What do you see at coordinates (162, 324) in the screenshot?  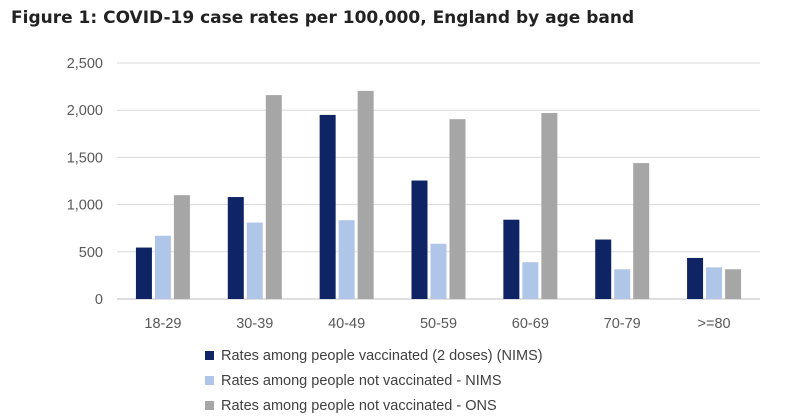 I see `x-tick-label: 18-29` at bounding box center [162, 324].